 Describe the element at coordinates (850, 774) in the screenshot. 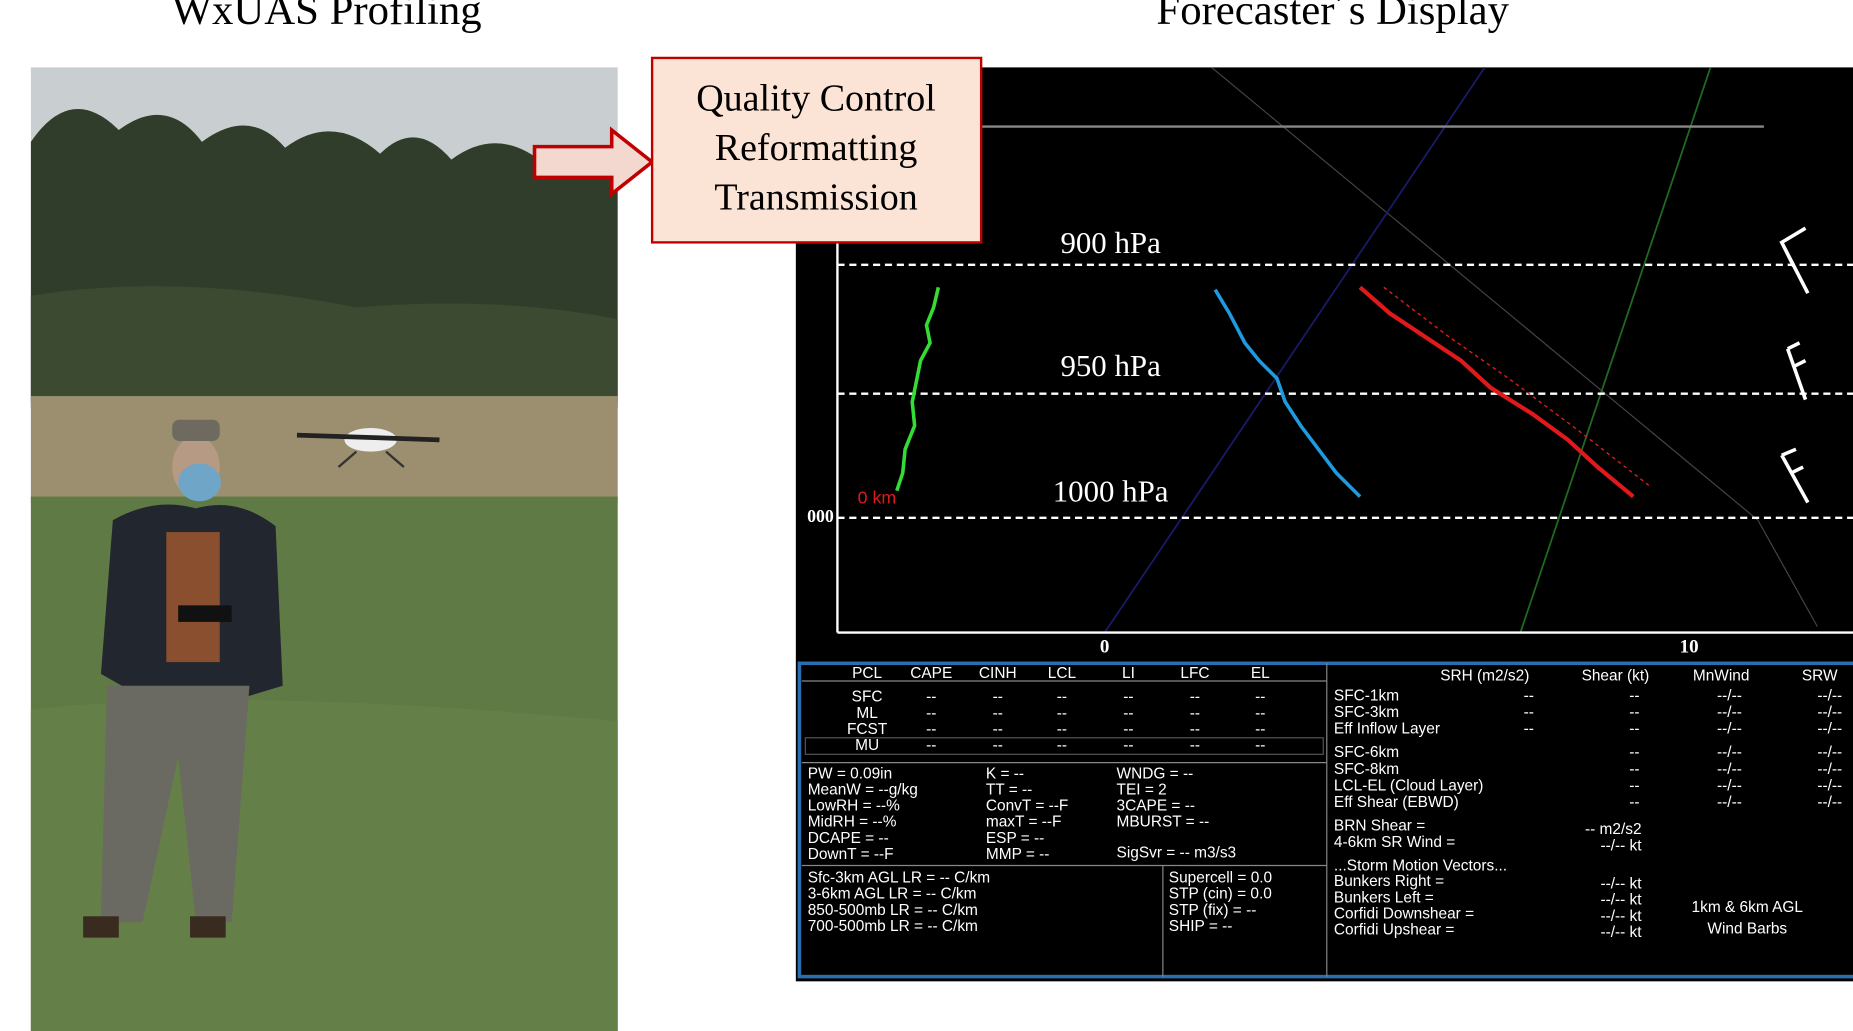

I see `index-text: PW = 0.09in` at that location.